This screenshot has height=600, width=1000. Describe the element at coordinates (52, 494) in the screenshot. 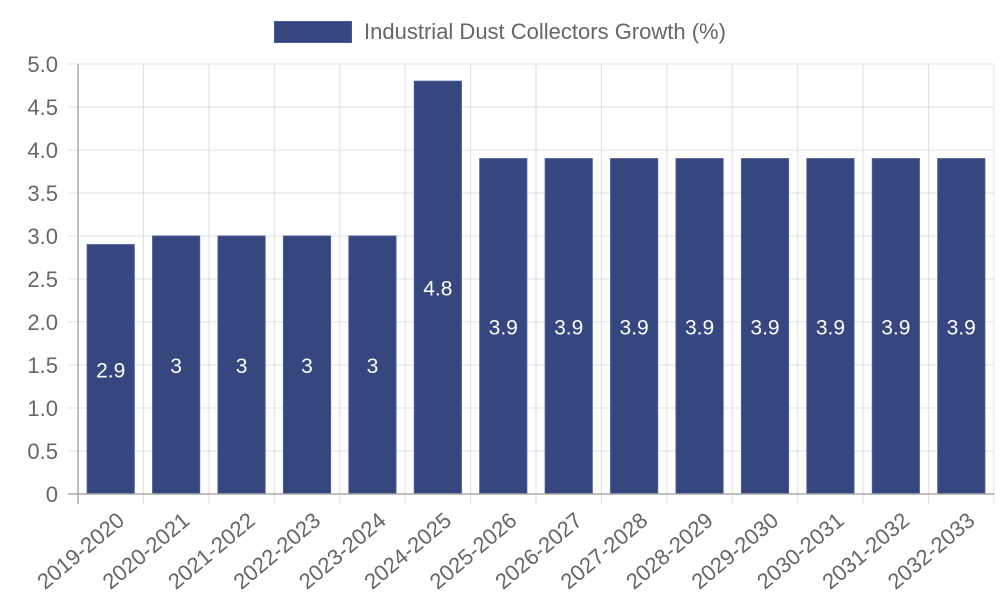

I see `y-tick-label: 0` at that location.